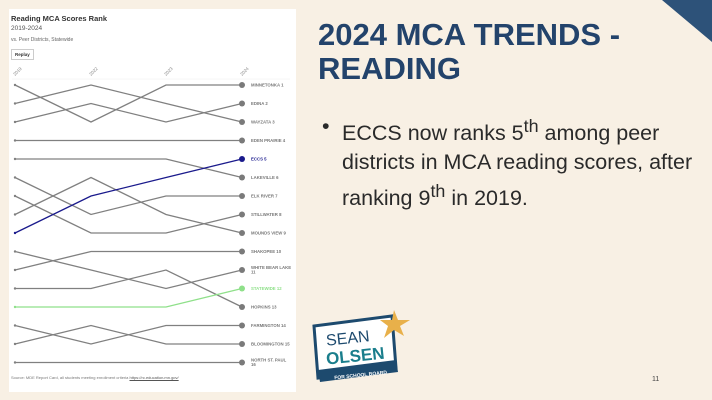  I want to click on series-label: NORTH ST. PAUL 16, so click(269, 363).